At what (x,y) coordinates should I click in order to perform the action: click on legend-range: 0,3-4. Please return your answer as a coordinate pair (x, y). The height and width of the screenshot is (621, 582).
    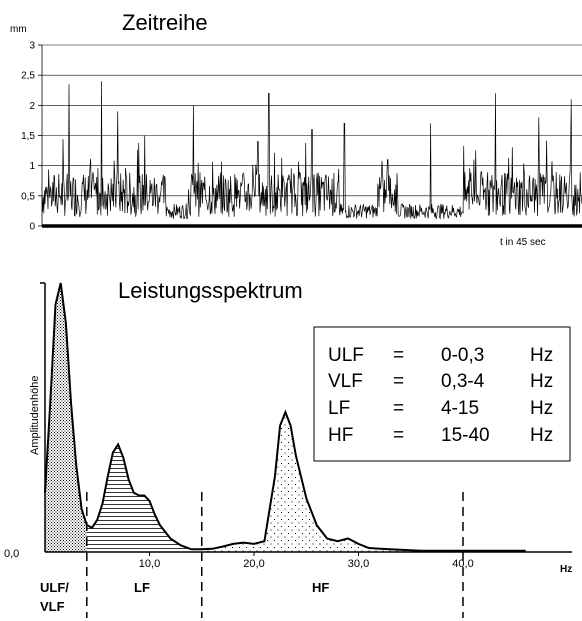
    Looking at the image, I should click on (463, 381).